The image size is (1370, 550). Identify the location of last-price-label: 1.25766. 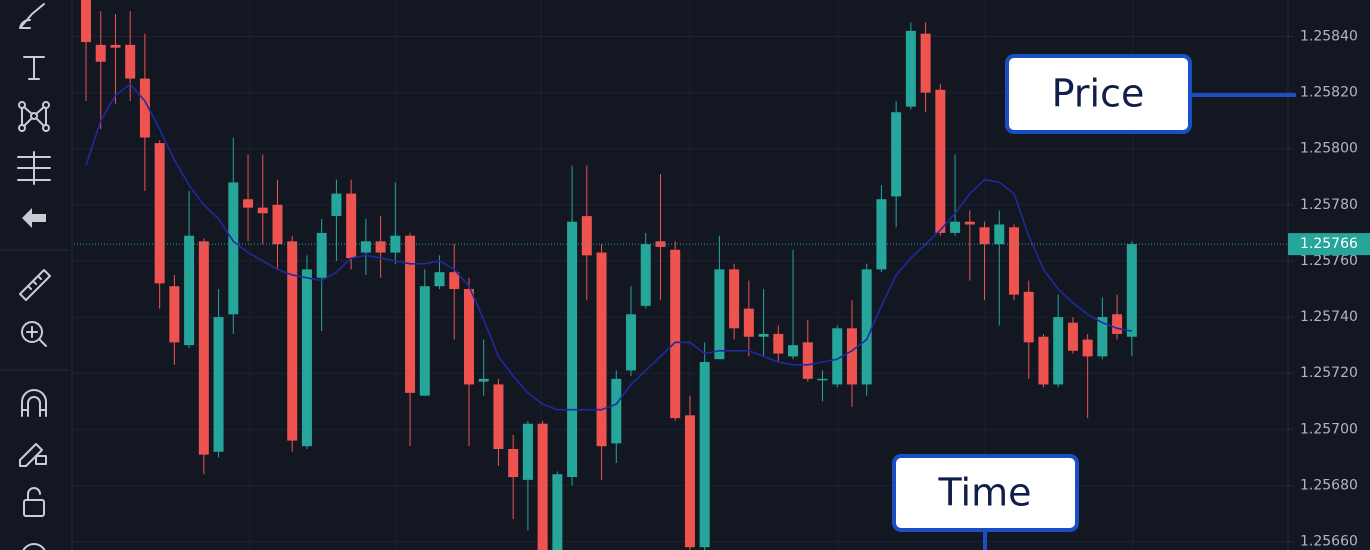
(1329, 244).